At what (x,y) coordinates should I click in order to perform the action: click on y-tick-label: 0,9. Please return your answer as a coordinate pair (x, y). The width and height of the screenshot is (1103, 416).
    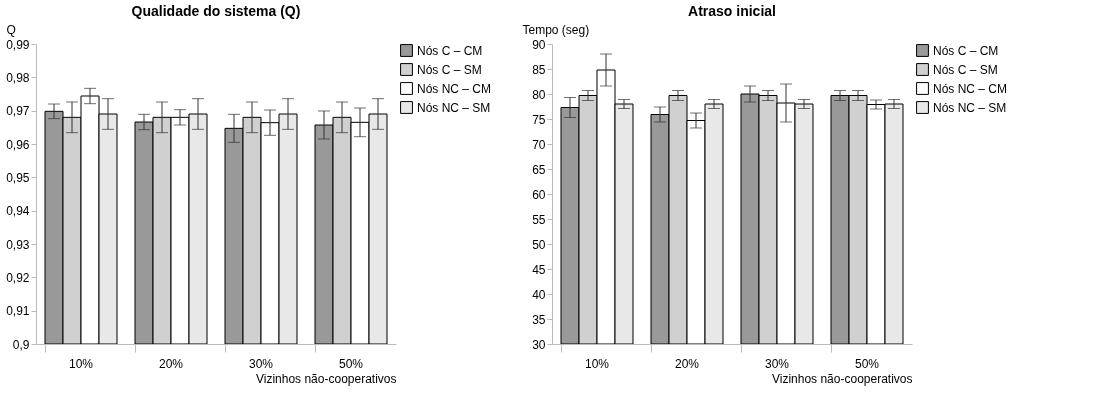
    Looking at the image, I should click on (21, 344).